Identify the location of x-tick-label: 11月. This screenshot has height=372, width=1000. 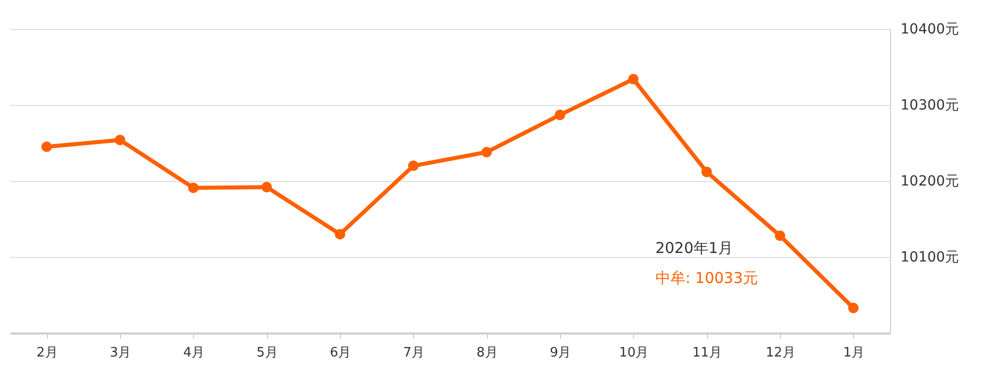
(707, 353).